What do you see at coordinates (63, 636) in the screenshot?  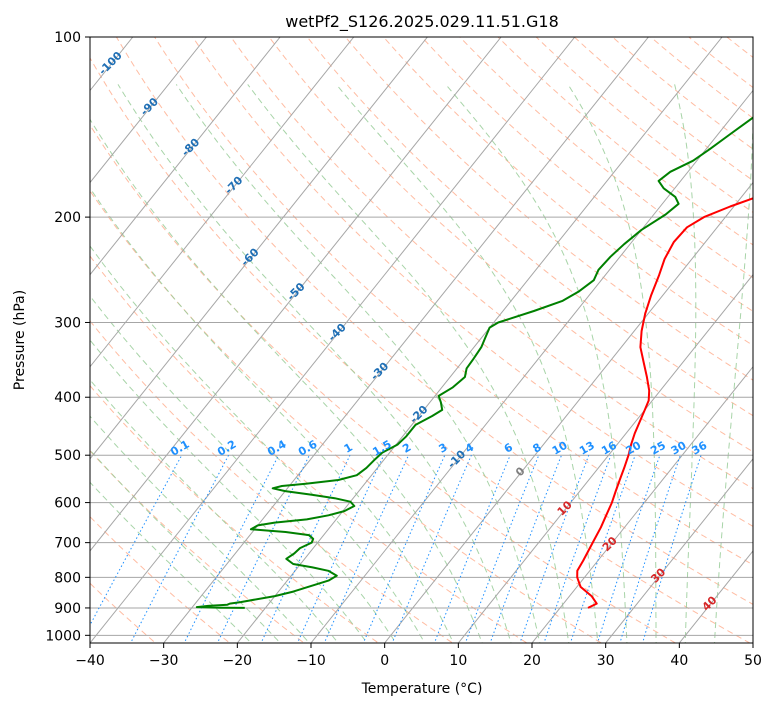 I see `y-tick-label: 1000` at bounding box center [63, 636].